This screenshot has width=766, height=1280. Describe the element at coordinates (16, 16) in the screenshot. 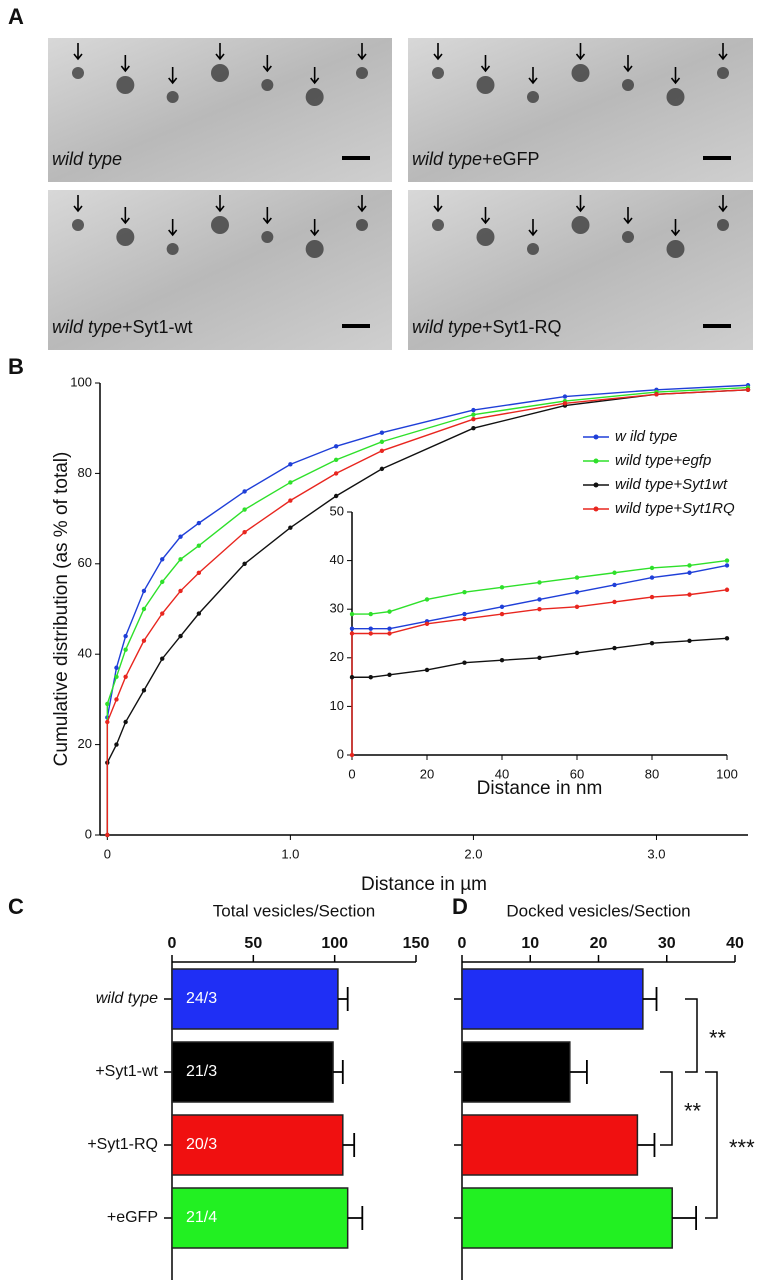

I see `panel-label: A` at that location.